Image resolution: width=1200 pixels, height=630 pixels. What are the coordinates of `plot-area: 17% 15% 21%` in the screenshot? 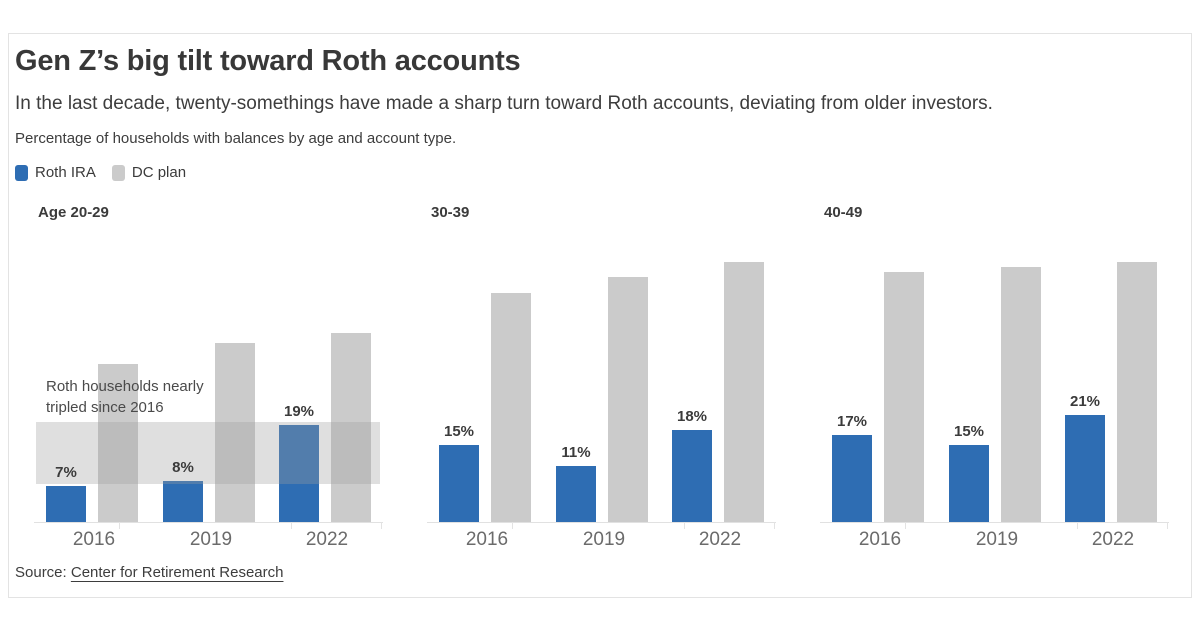 It's located at (994, 379).